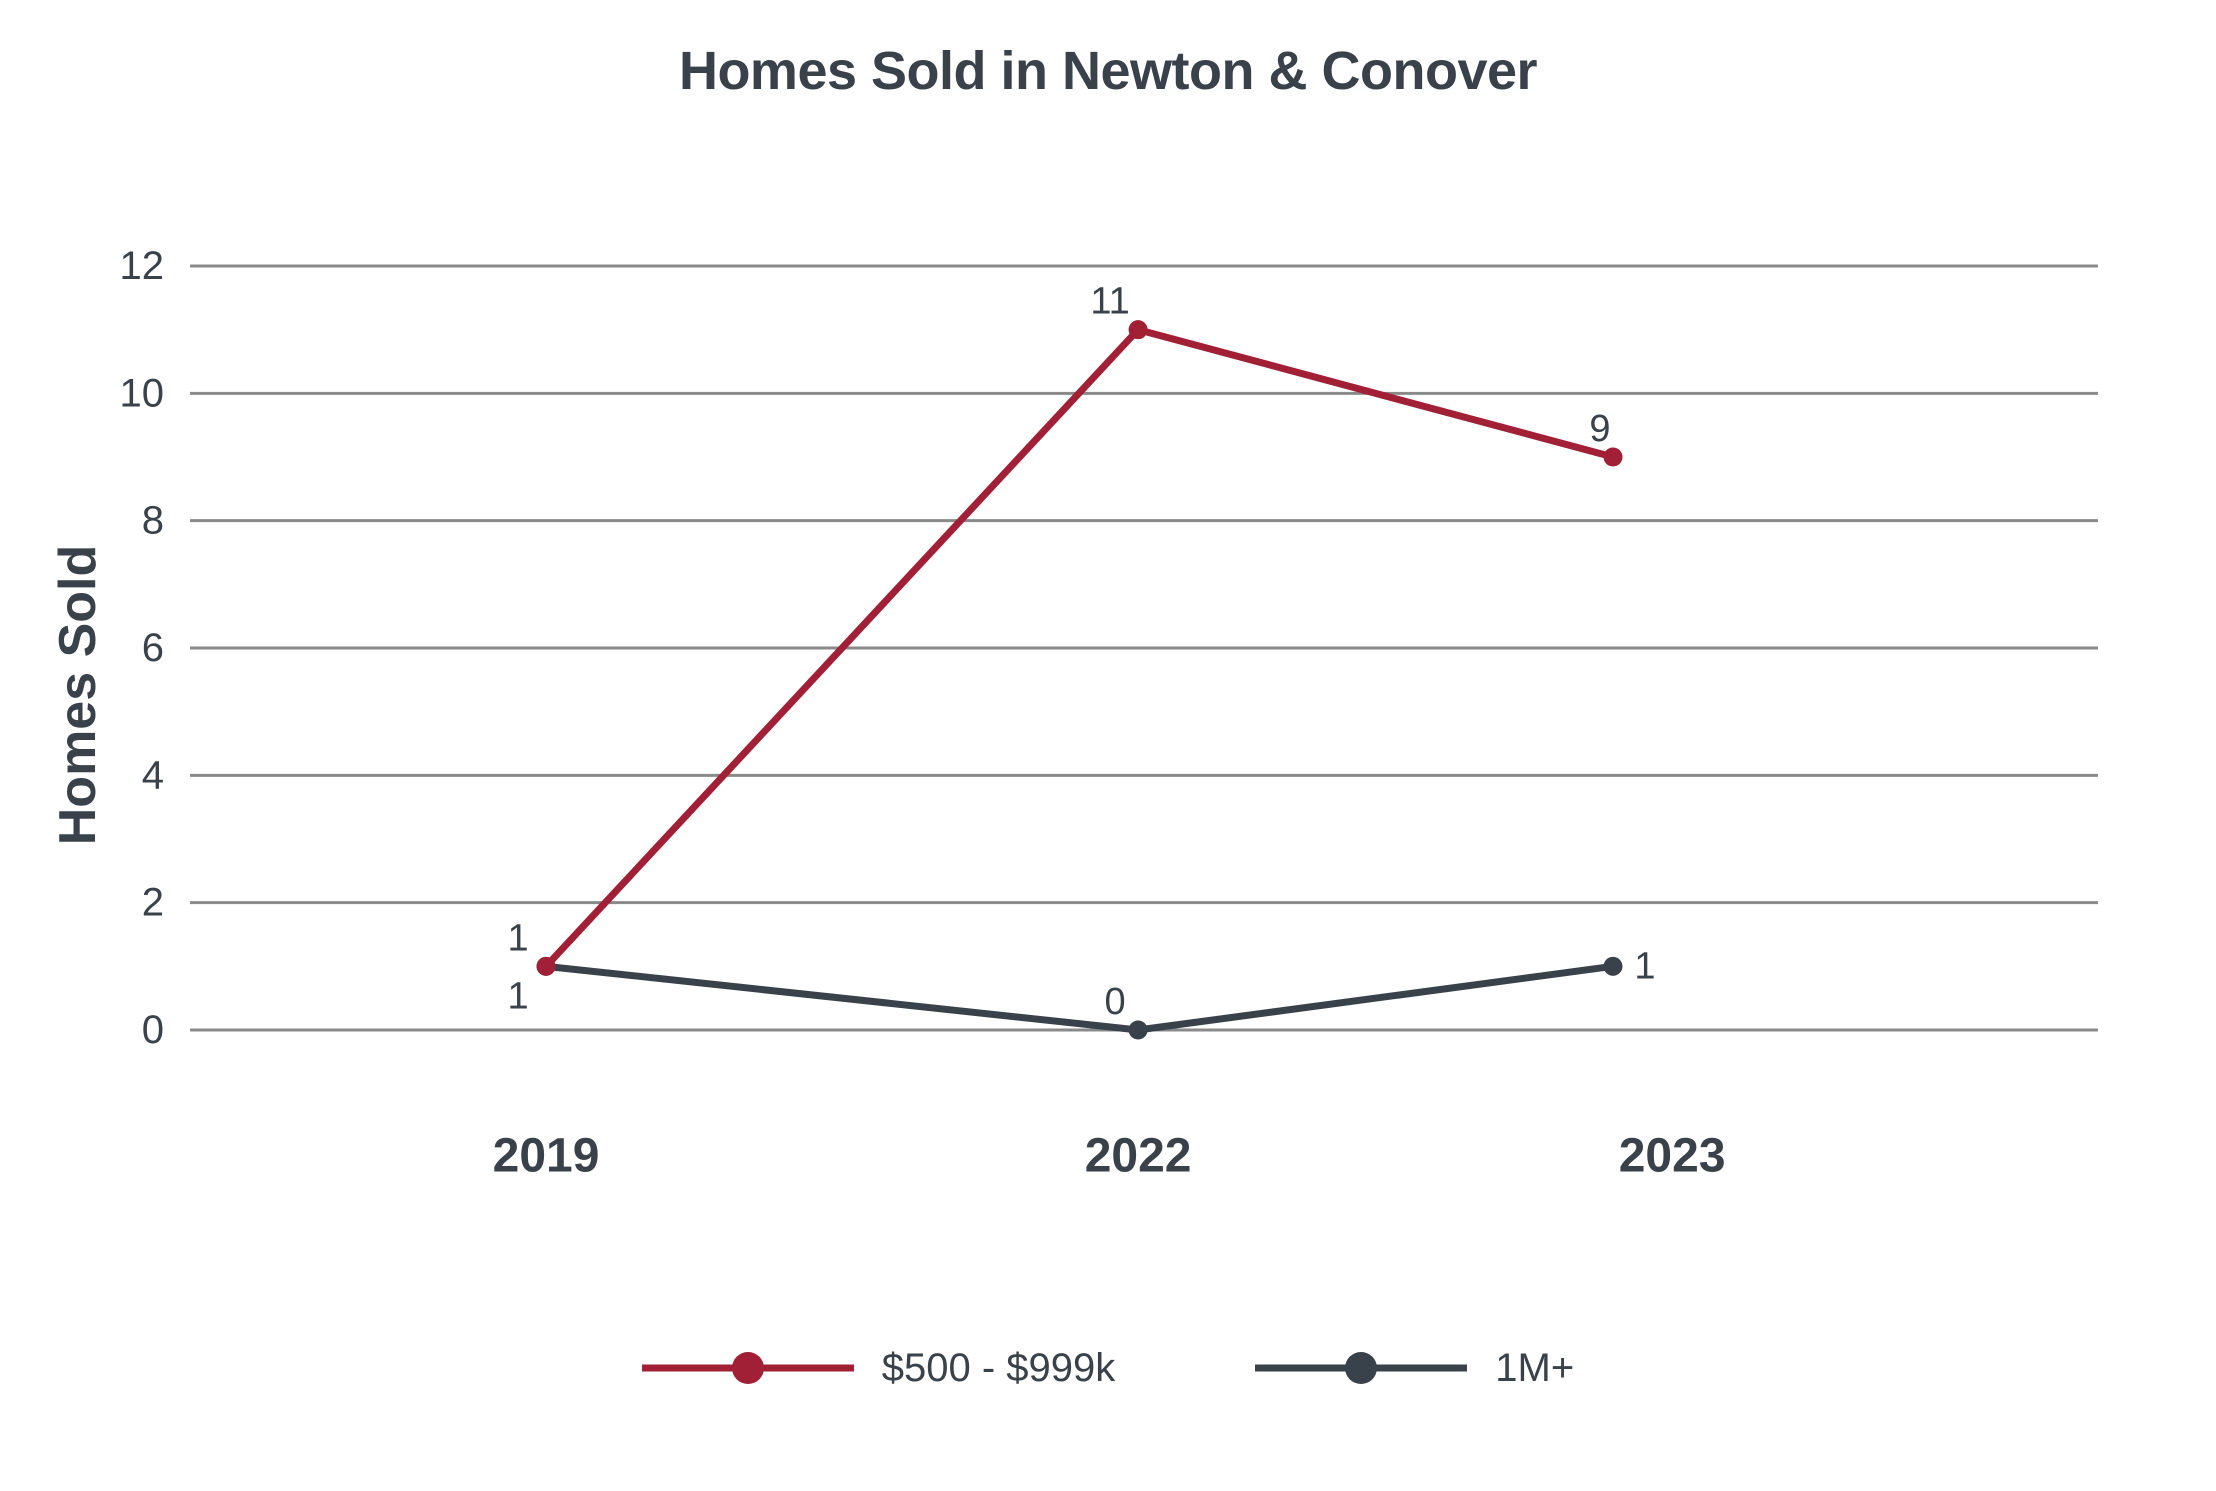 This screenshot has width=2216, height=1491. I want to click on legend-item-500-999k: $500 - $999k, so click(878, 1368).